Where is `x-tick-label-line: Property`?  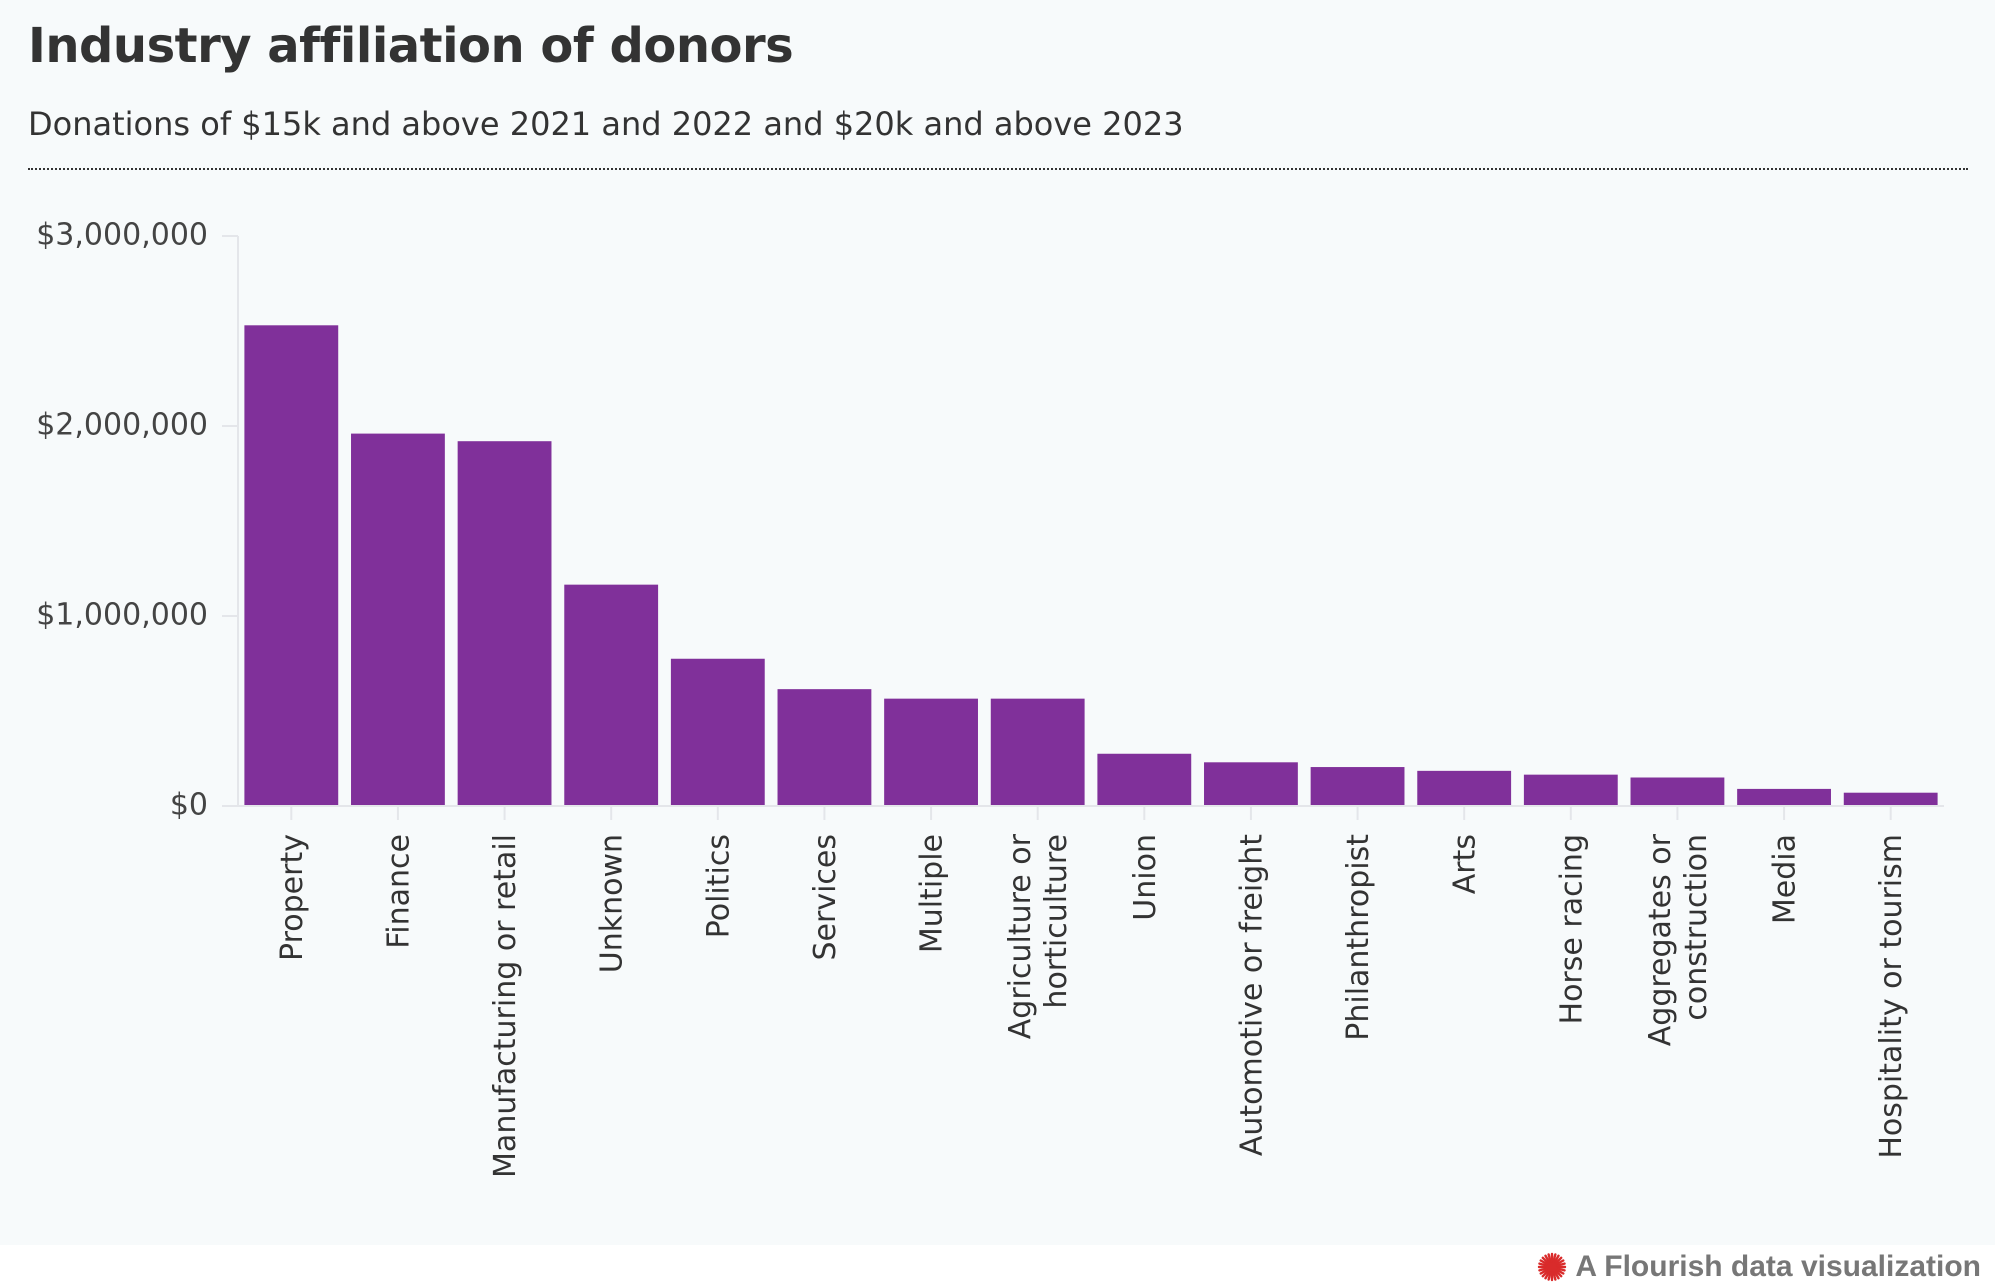
x-tick-label-line: Property is located at coordinates (292, 897).